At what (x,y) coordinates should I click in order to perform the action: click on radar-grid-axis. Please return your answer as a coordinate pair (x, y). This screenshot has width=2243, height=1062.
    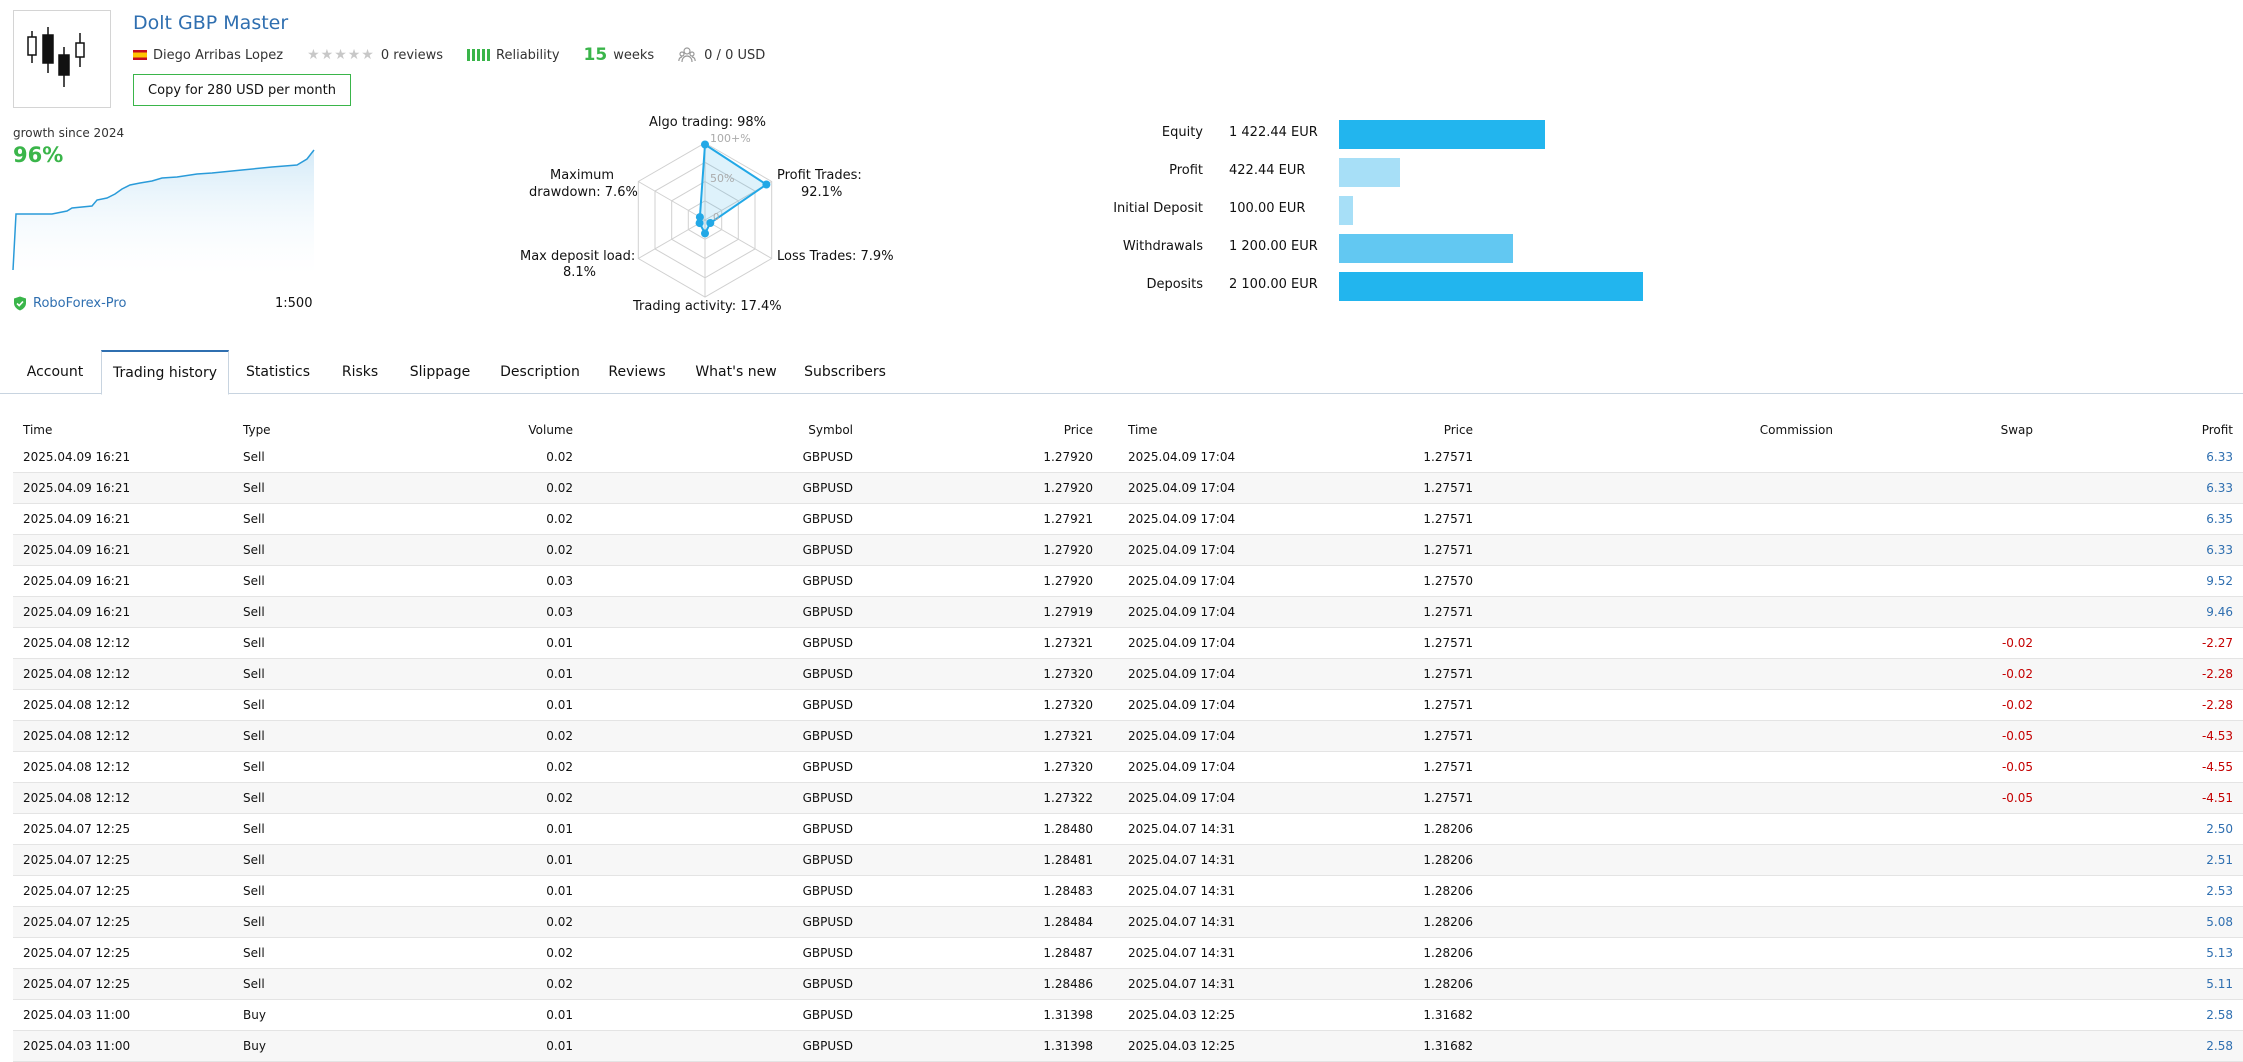
    Looking at the image, I should click on (672, 201).